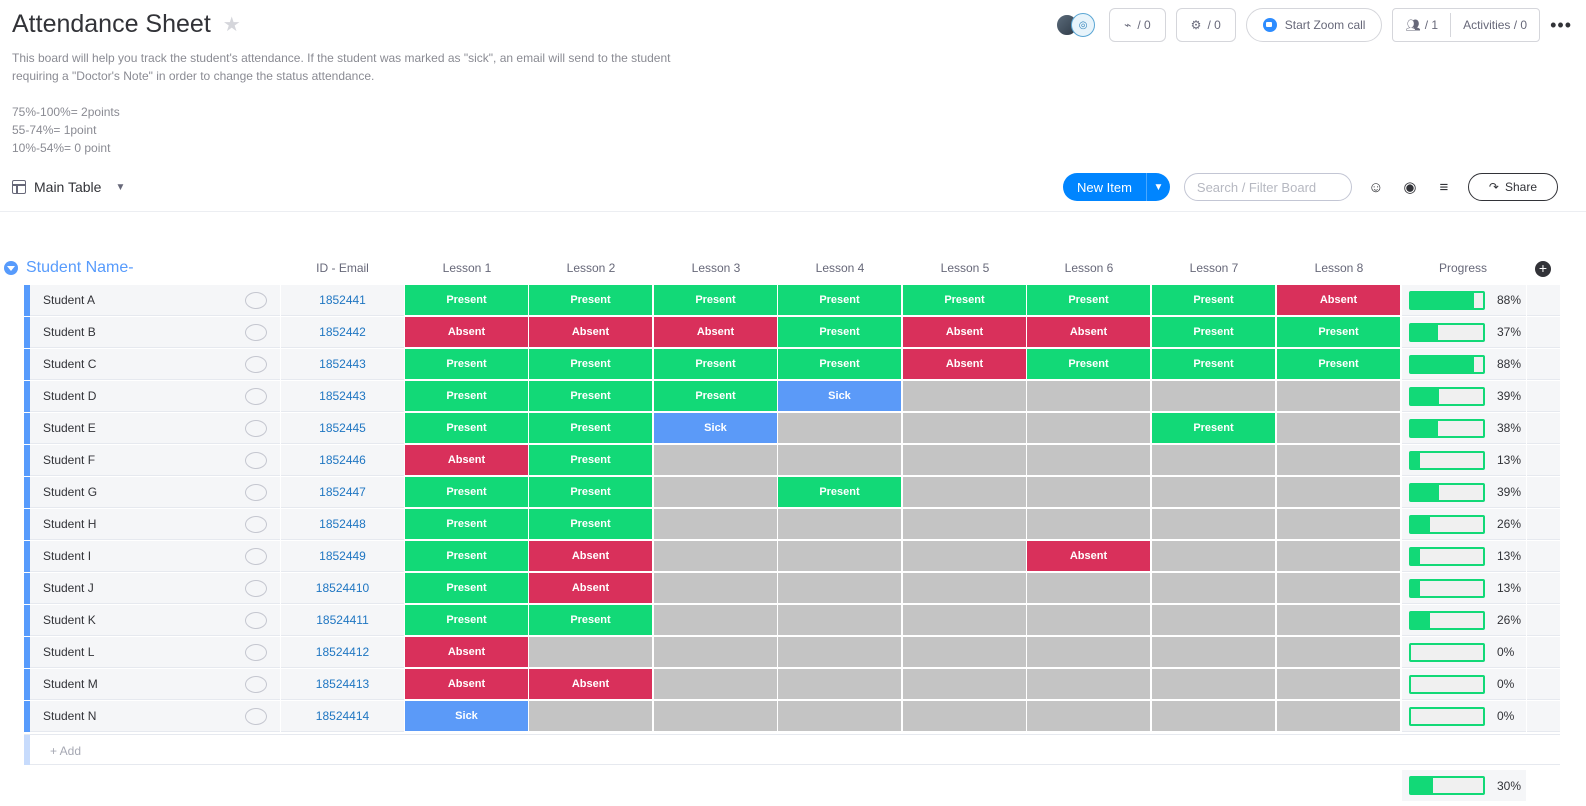  I want to click on add-item-row: + Add, so click(792, 749).